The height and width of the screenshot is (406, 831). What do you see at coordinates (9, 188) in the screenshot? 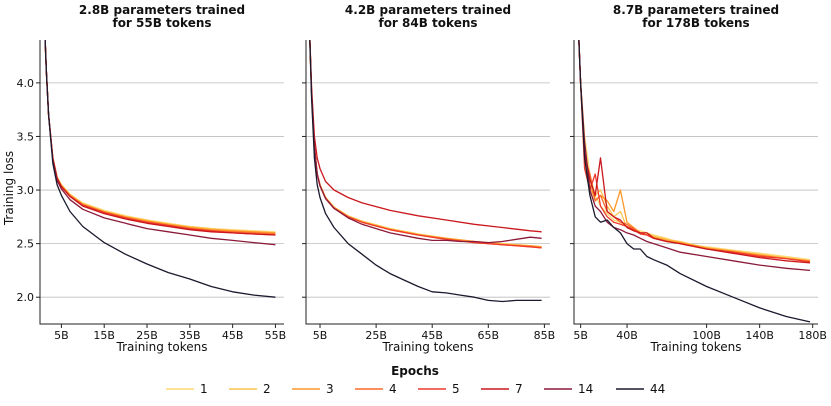
I see `subplot-1-ylabel: Training loss` at bounding box center [9, 188].